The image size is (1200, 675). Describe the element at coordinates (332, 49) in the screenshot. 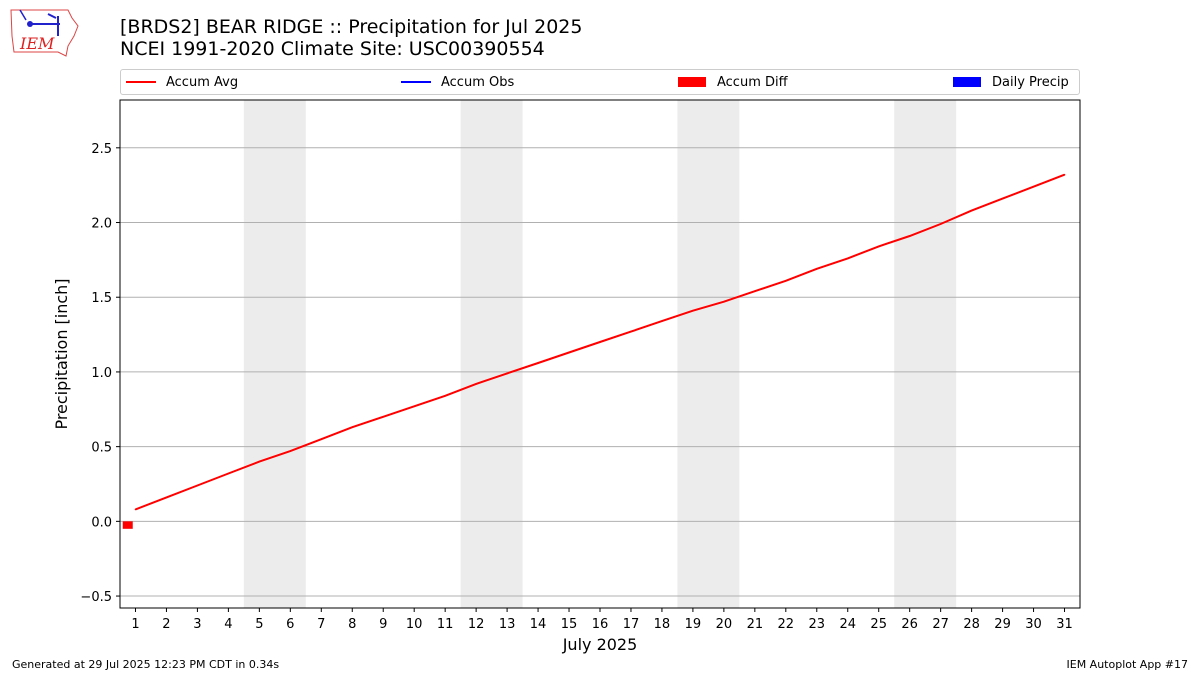

I see `title-line2: NCEI 1991-2020 Climate Site: USC00390554` at that location.